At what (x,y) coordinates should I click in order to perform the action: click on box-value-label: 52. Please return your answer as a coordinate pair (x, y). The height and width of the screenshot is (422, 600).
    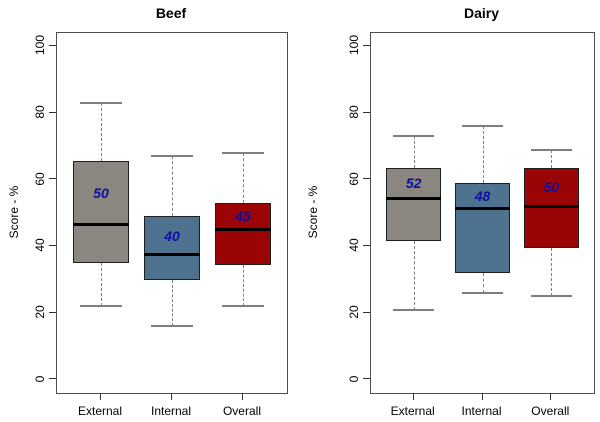
    Looking at the image, I should click on (413, 183).